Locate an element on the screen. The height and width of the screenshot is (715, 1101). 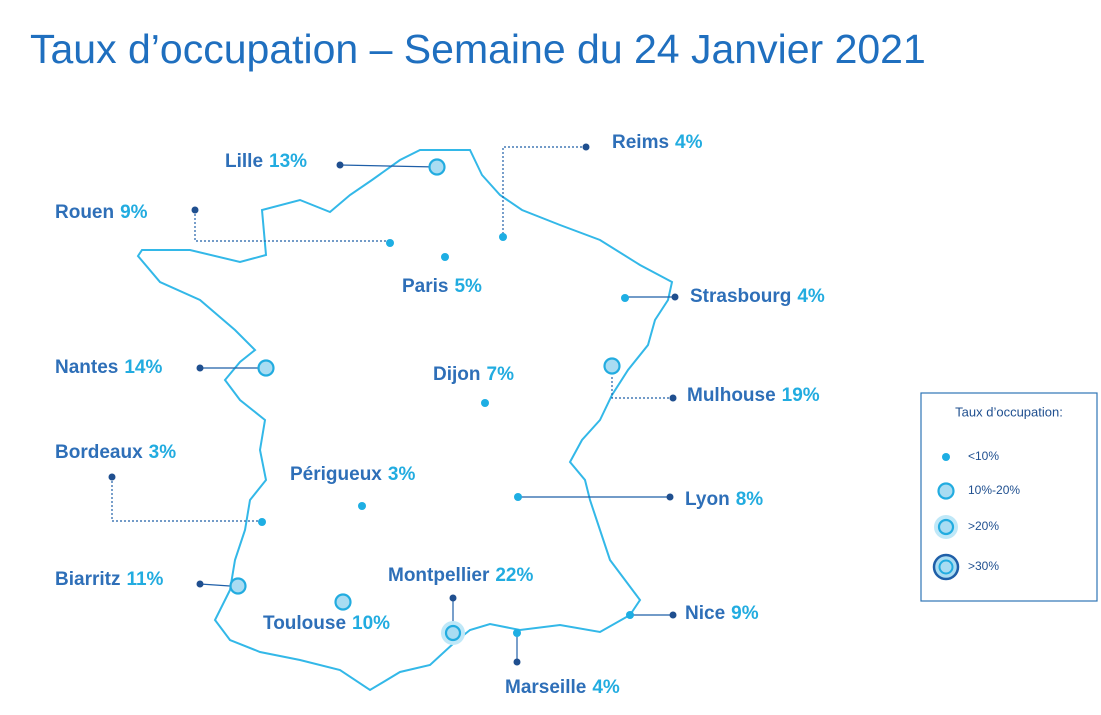
legend-label: >30% is located at coordinates (983, 566).